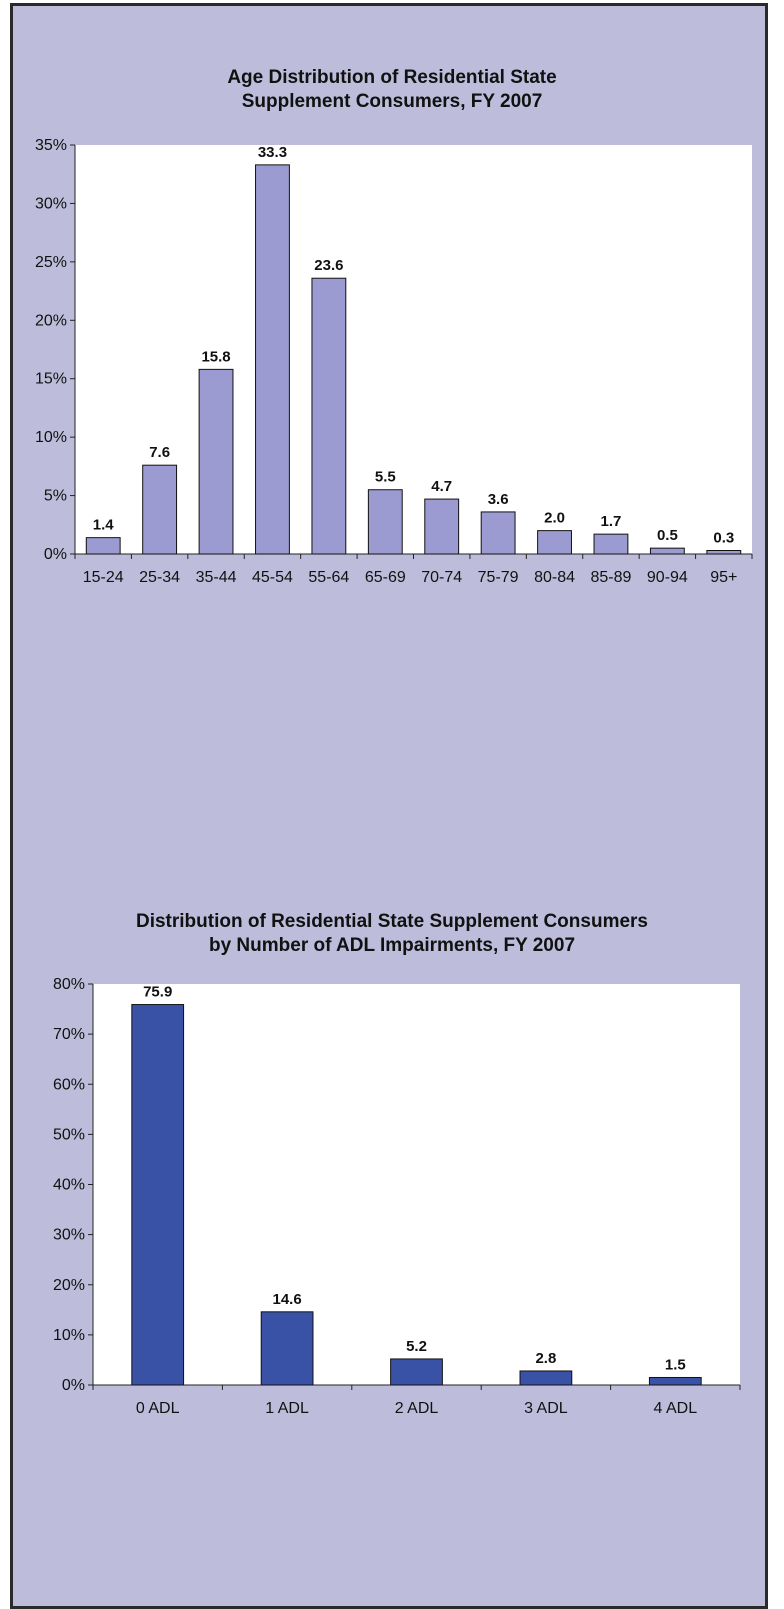 The image size is (784, 1609). I want to click on chart2-y-tick-label: 60%, so click(69, 1084).